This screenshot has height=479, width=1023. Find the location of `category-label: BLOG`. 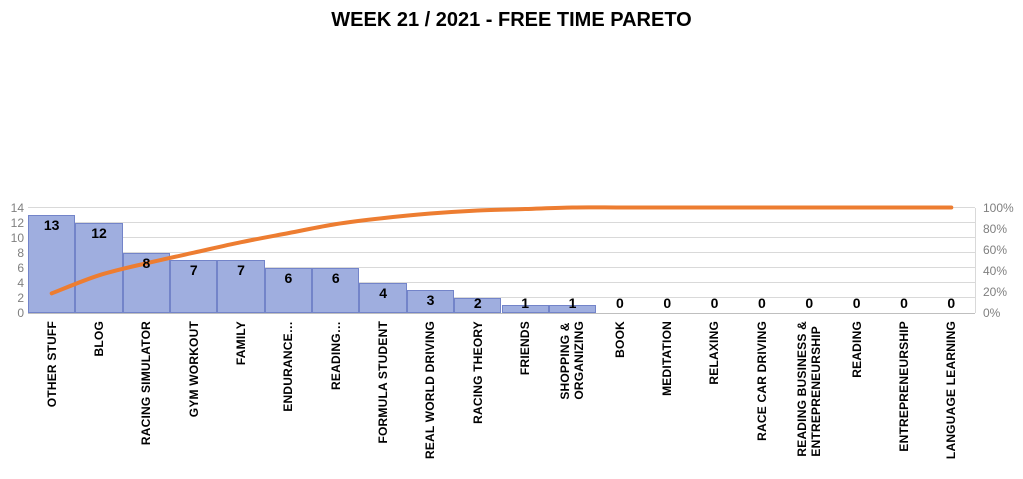

category-label: BLOG is located at coordinates (98, 400).